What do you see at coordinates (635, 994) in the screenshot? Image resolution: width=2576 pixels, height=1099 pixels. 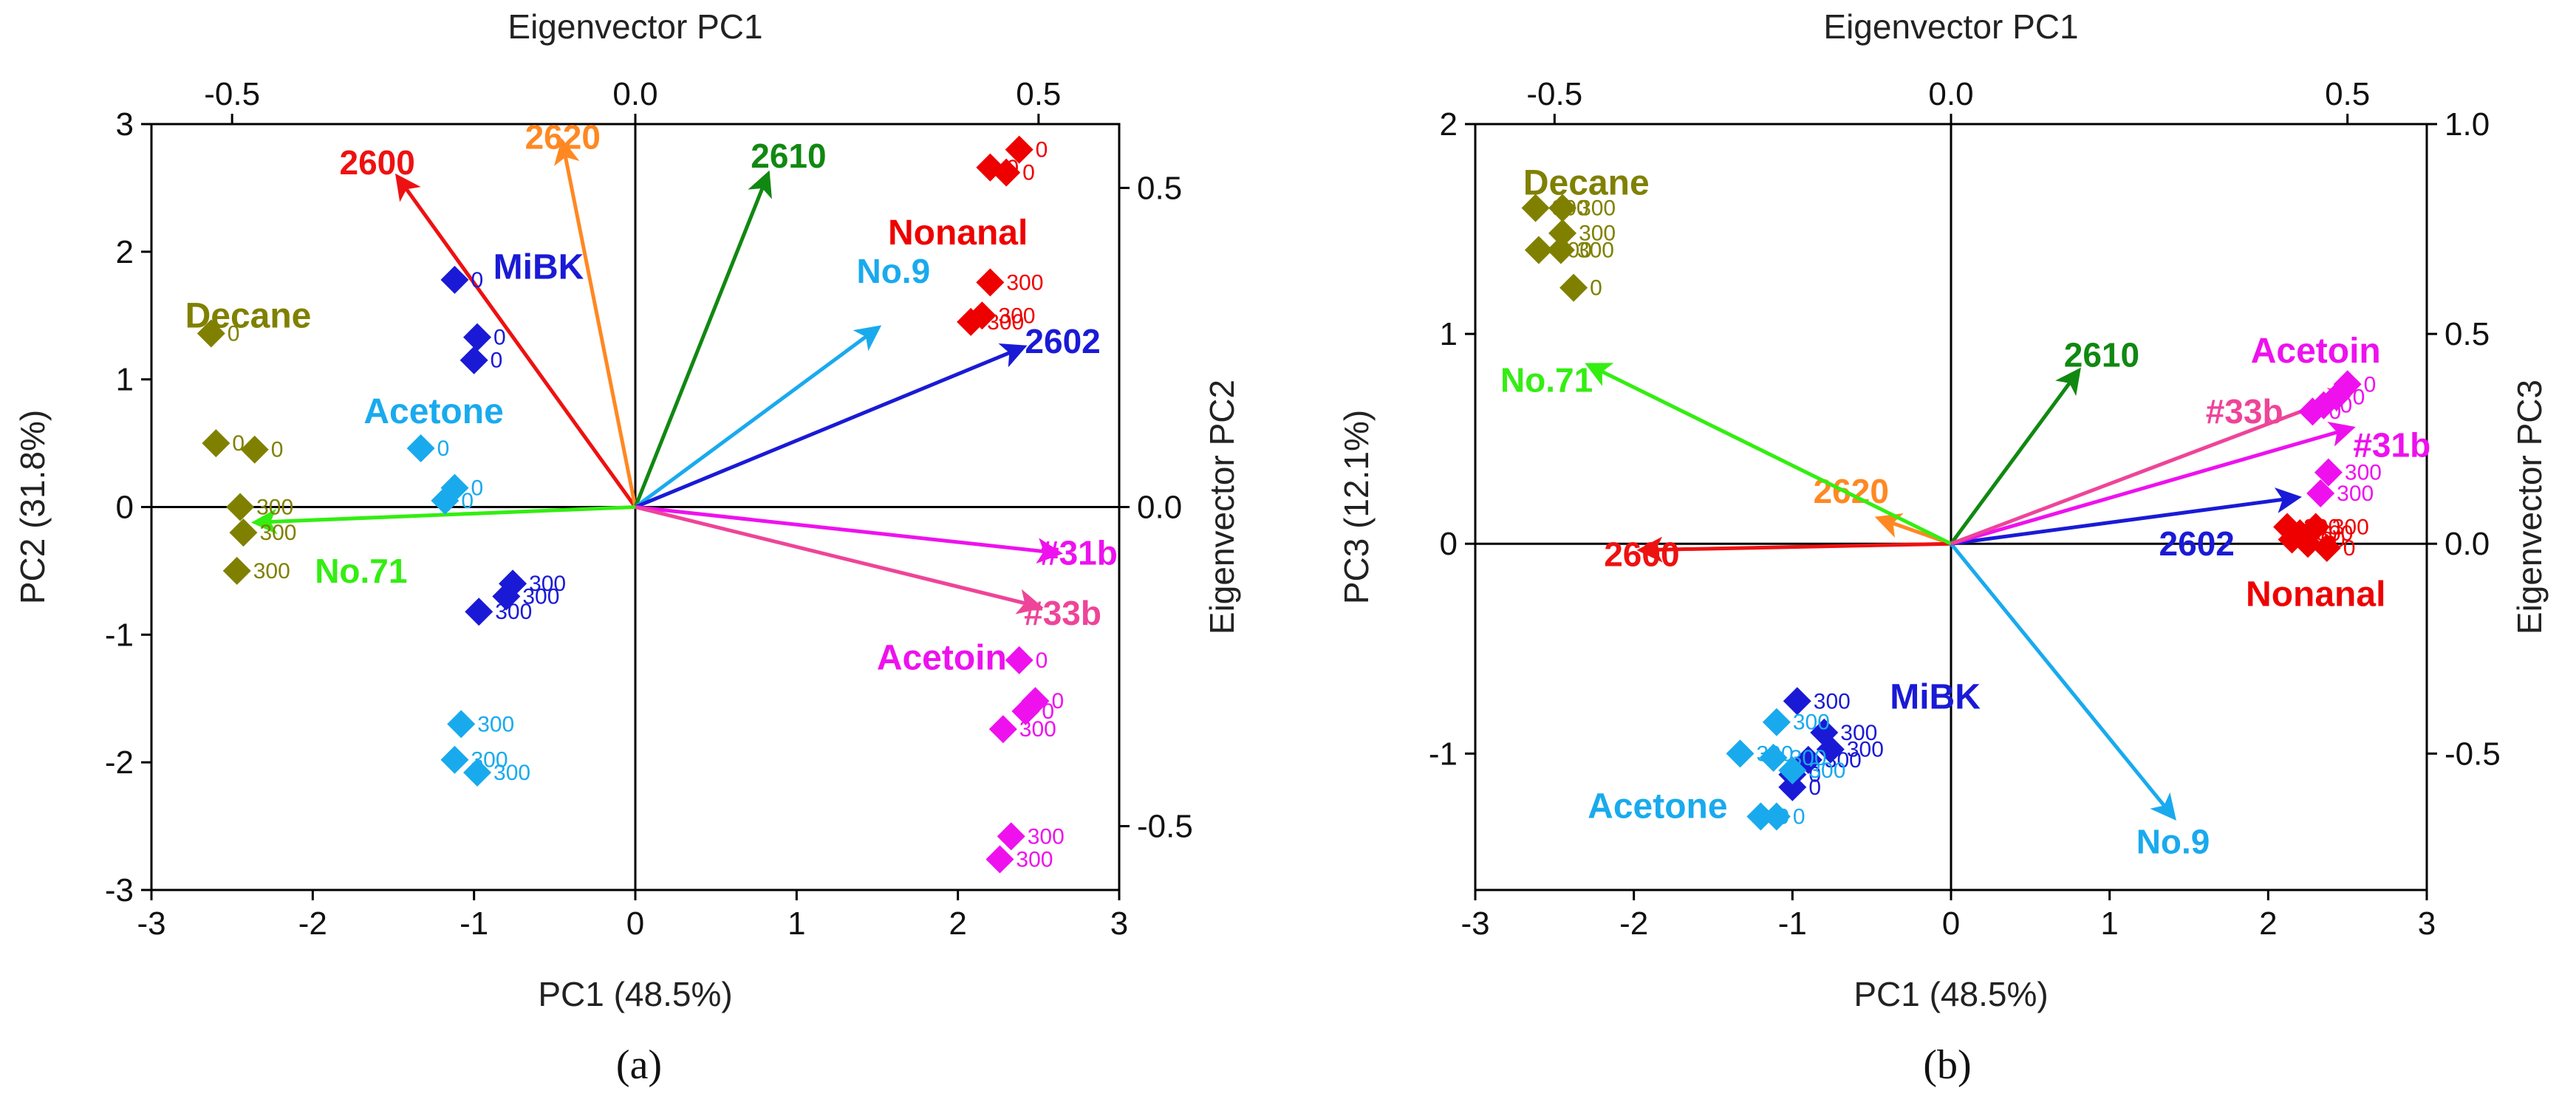 I see `x-axis-title: PC1 (48.5%)` at bounding box center [635, 994].